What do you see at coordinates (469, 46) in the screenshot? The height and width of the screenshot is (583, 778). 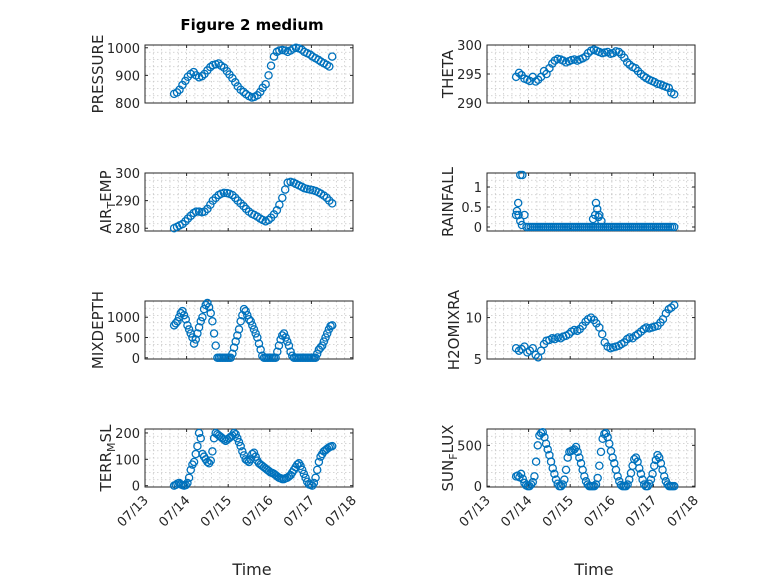 I see `y-tick-label: 300` at bounding box center [469, 46].